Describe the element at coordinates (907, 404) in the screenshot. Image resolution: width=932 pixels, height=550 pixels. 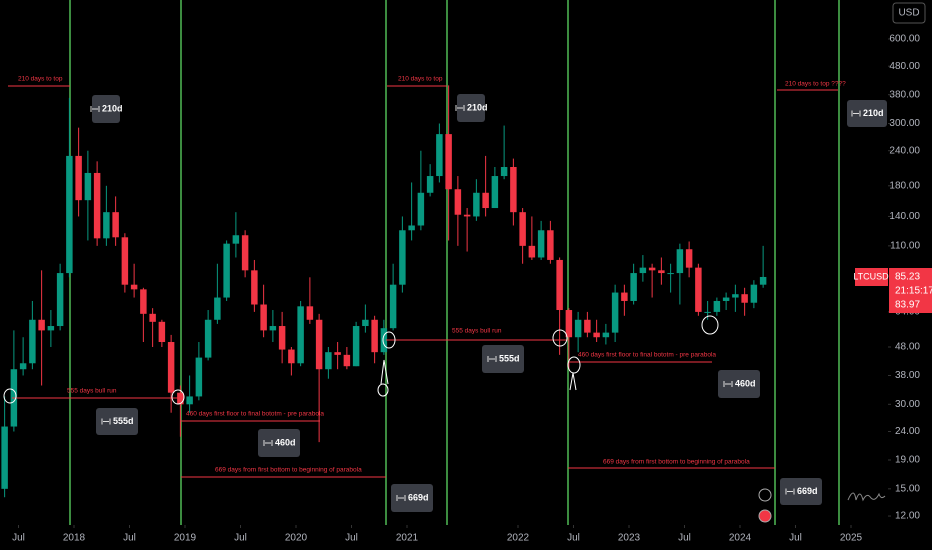
I see `y-tick-label: 30.00` at that location.